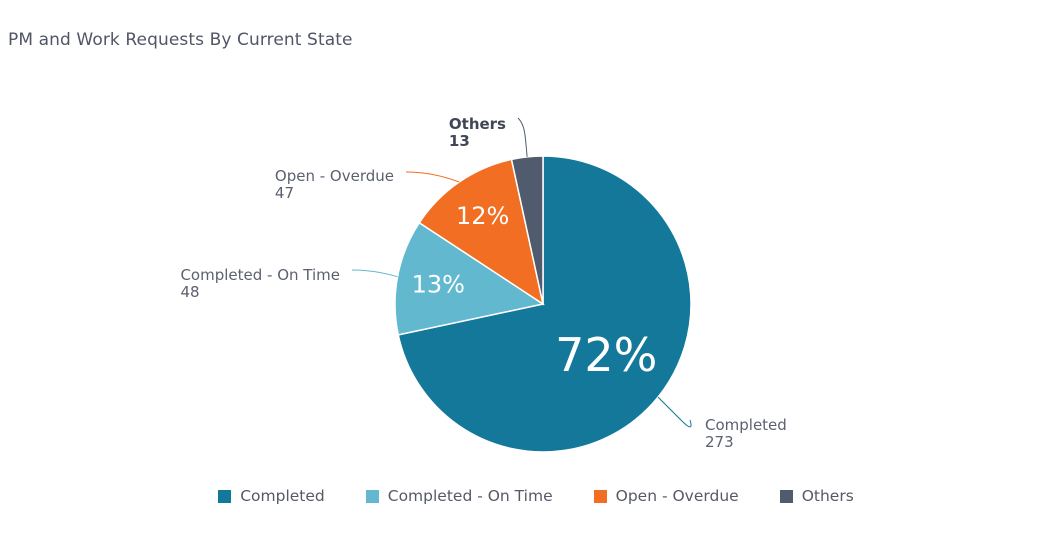 The image size is (1061, 546). What do you see at coordinates (477, 124) in the screenshot?
I see `outside-label-others: Others` at bounding box center [477, 124].